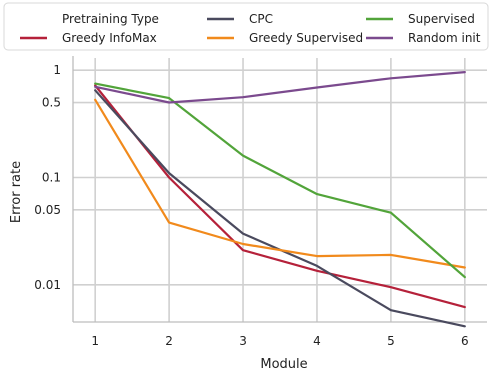 This screenshot has height=372, width=491. Describe the element at coordinates (109, 38) in the screenshot. I see `legend-entry: Greedy InfoMax` at that location.